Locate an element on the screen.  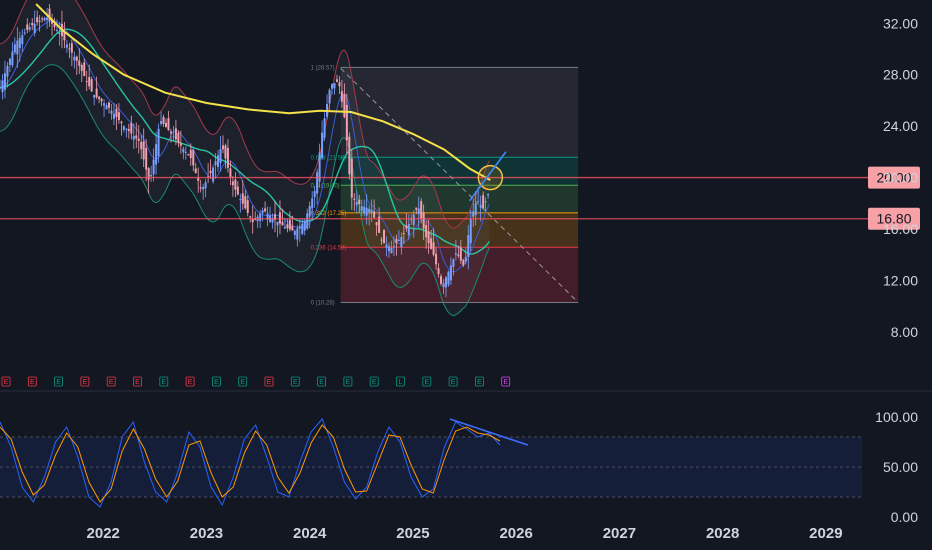
y-tick-label: 20.00 is located at coordinates (900, 178).